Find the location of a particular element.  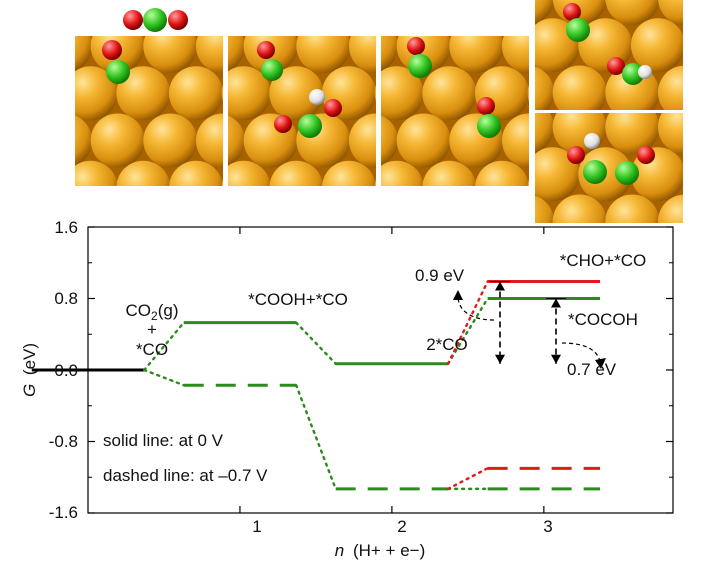

panel-2co is located at coordinates (455, 111).